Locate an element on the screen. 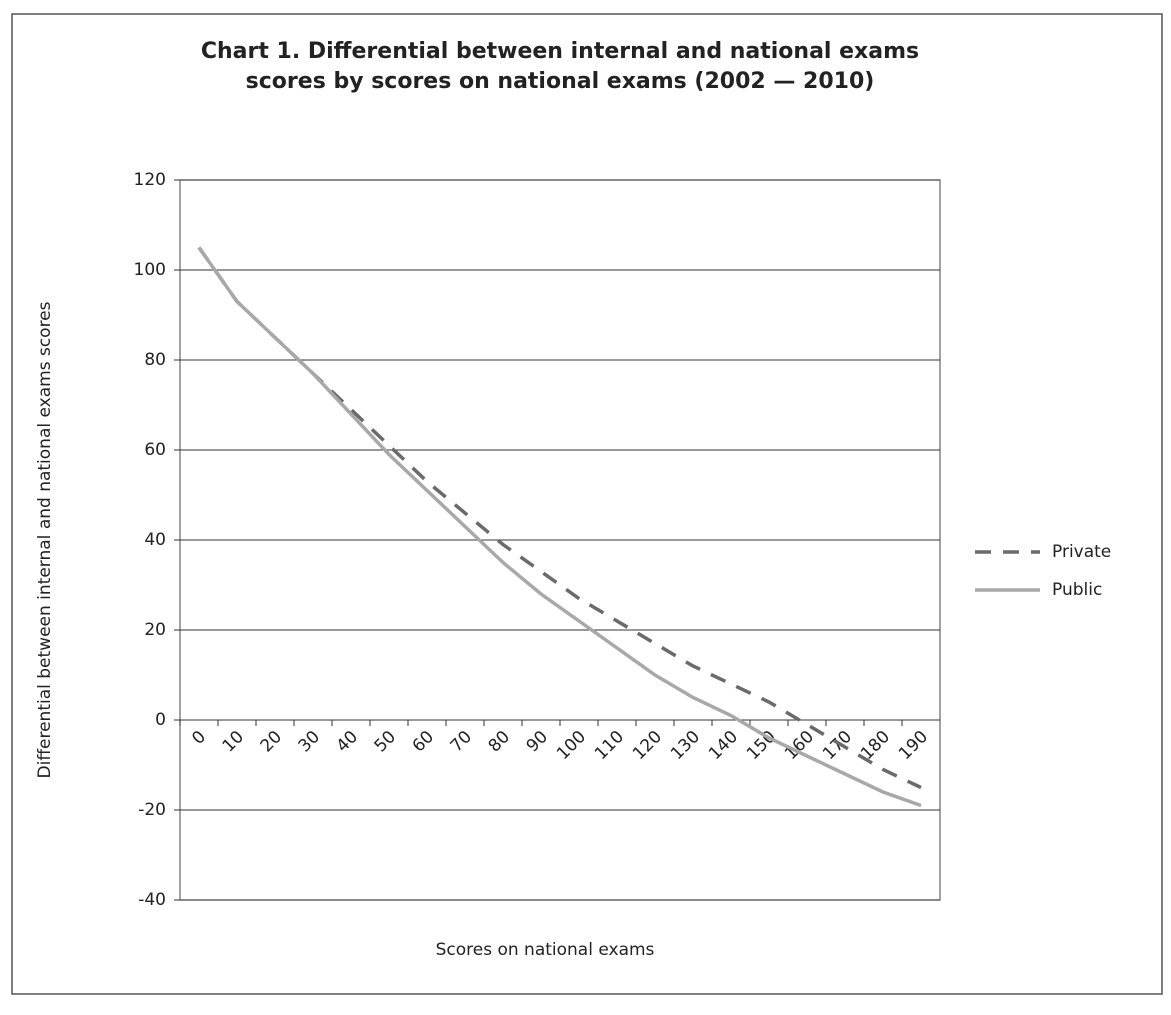 The width and height of the screenshot is (1171, 1015). x-axis-label: Scores on national exams is located at coordinates (545, 950).